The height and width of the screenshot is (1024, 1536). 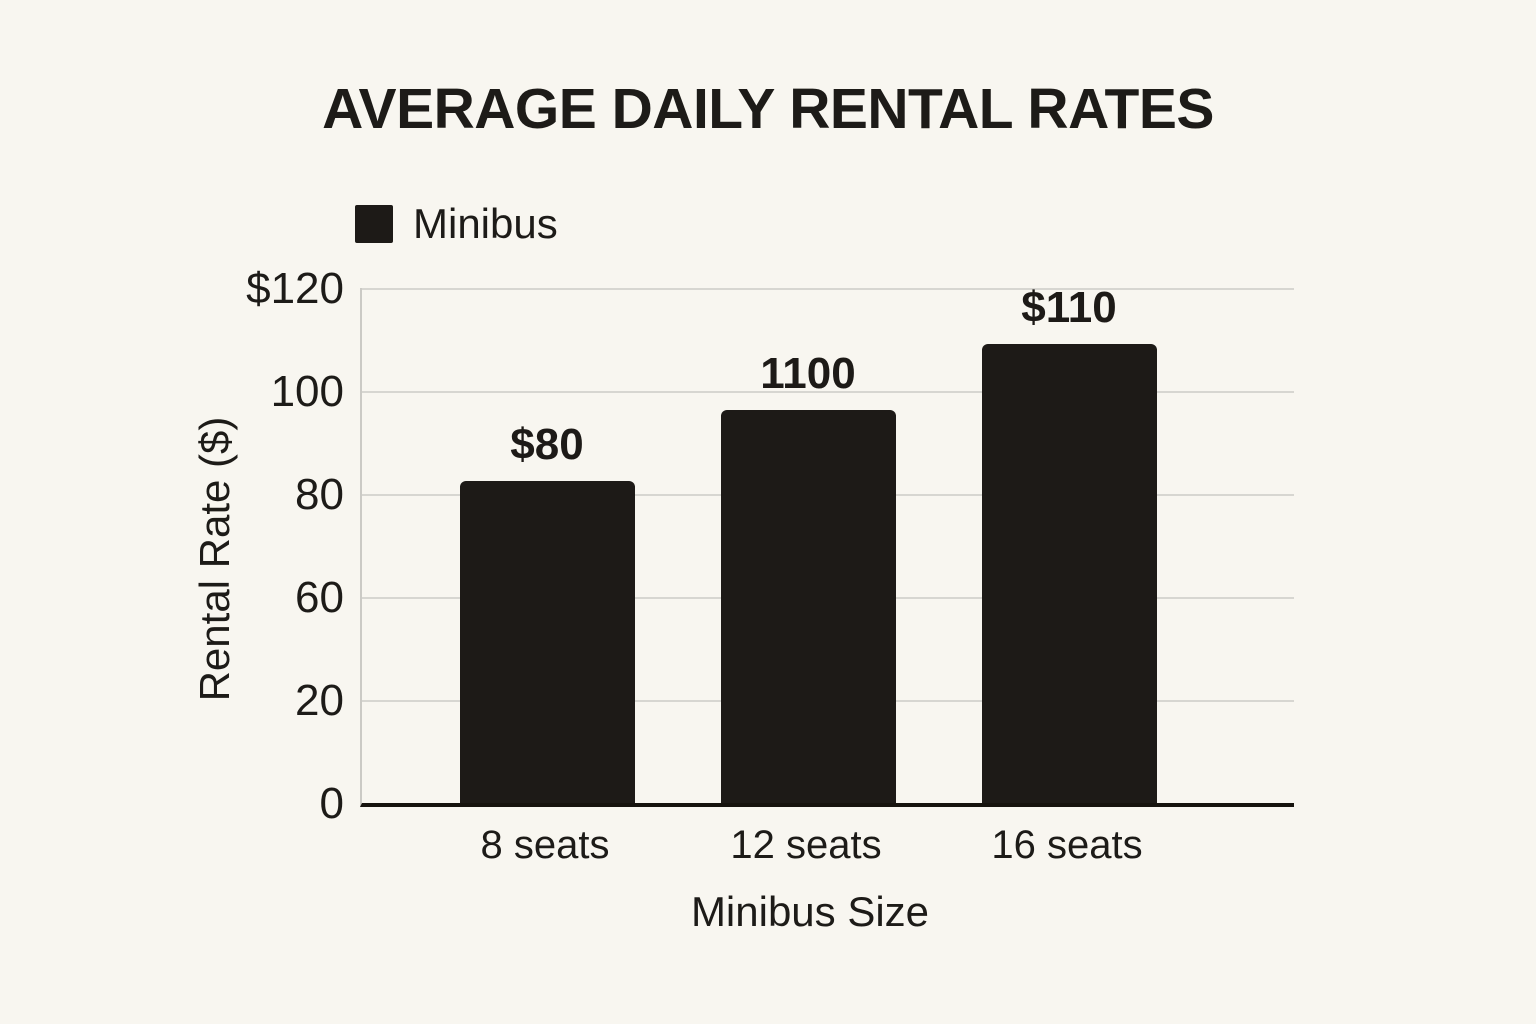 I want to click on y-tick-label: $120, so click(x=295, y=288).